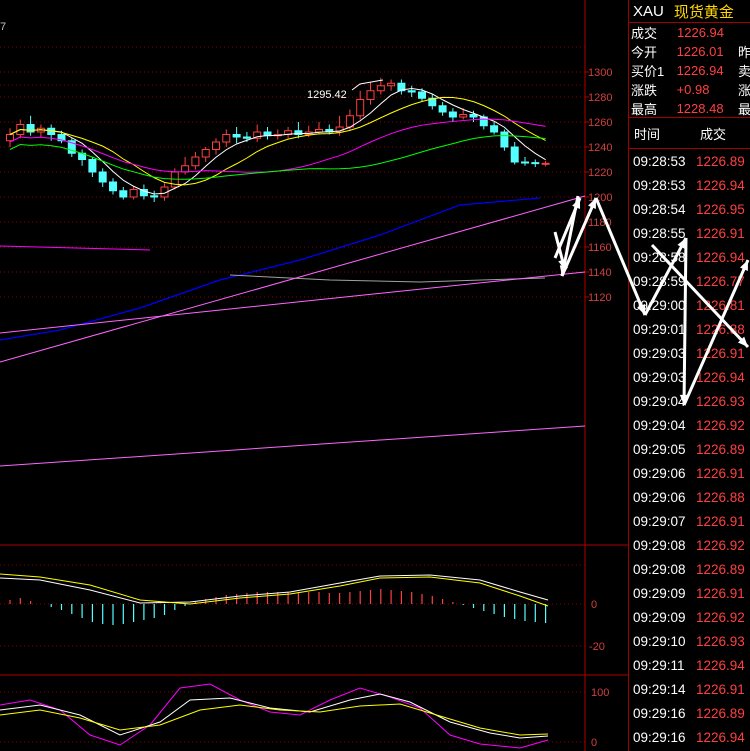  Describe the element at coordinates (689, 713) in the screenshot. I see `tick-row: 09:29:16 1226.89` at that location.